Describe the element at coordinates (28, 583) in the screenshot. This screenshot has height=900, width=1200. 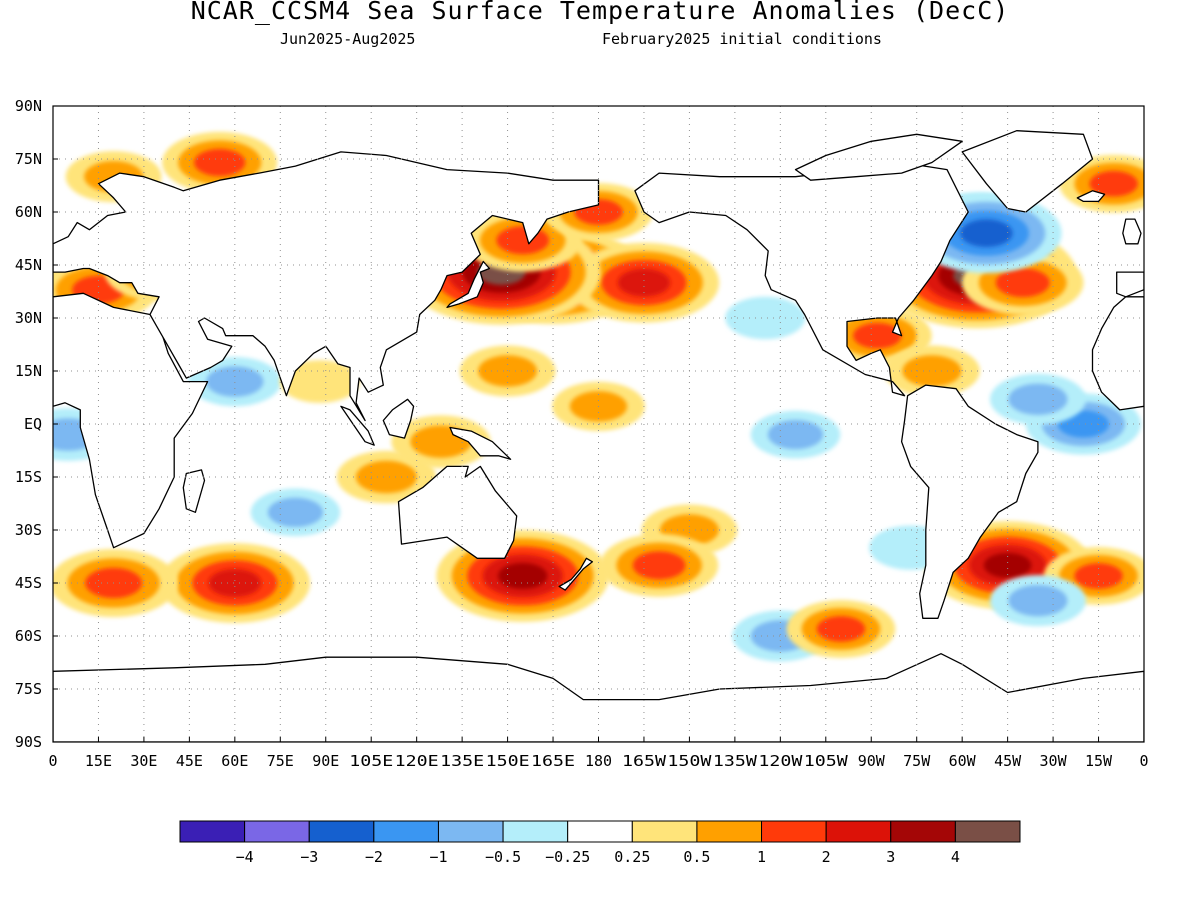
I see `lat-tick-label: 45S` at that location.